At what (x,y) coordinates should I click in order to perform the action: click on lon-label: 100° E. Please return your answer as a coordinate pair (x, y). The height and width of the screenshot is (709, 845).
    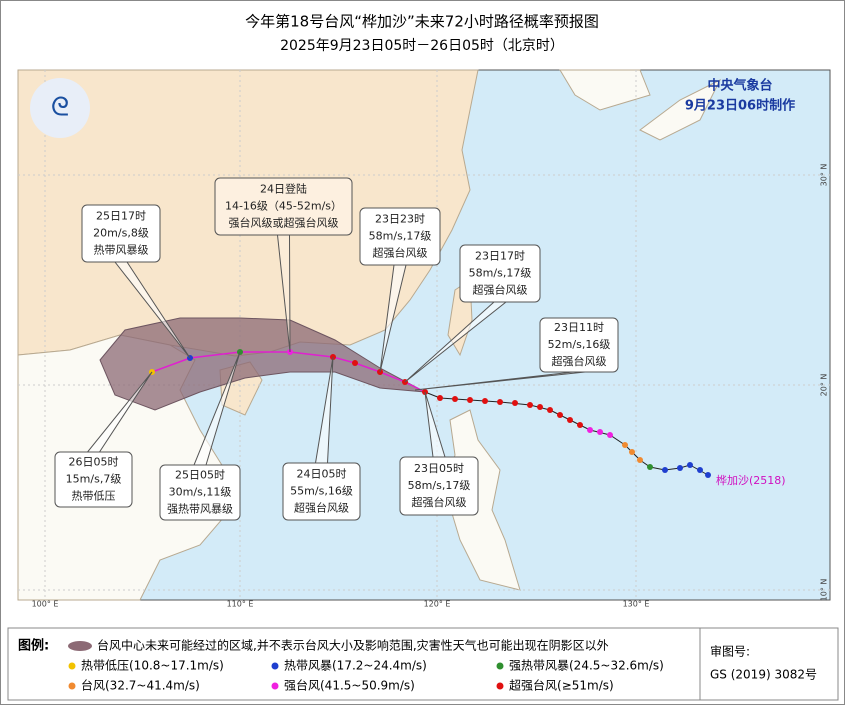
    Looking at the image, I should click on (45, 604).